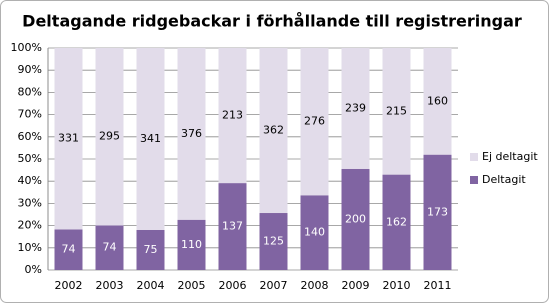 This screenshot has height=303, width=549. I want to click on data-label: 140, so click(314, 232).